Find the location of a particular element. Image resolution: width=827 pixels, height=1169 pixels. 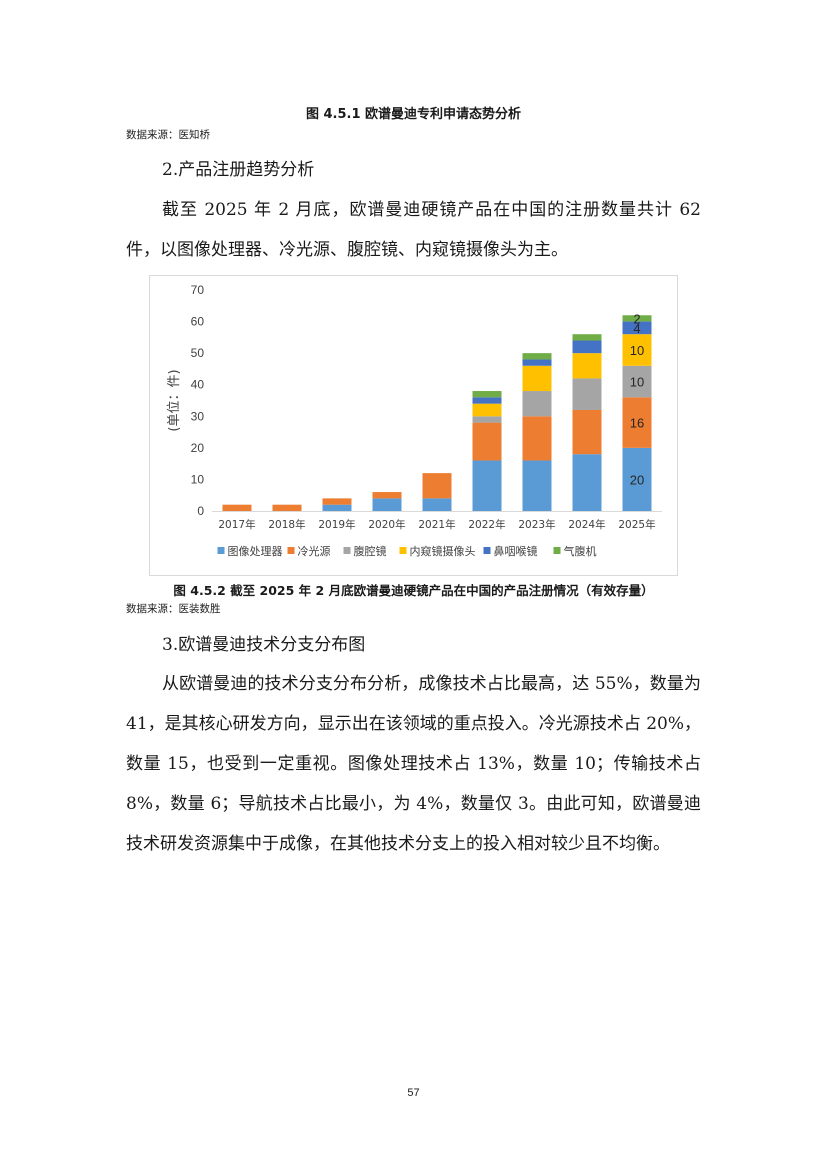

legend-label: 图像处理器 is located at coordinates (255, 551).